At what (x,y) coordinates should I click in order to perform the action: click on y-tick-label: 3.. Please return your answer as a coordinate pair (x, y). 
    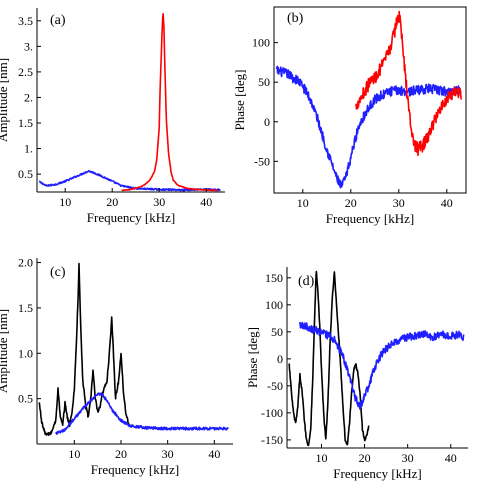
    Looking at the image, I should click on (28, 46).